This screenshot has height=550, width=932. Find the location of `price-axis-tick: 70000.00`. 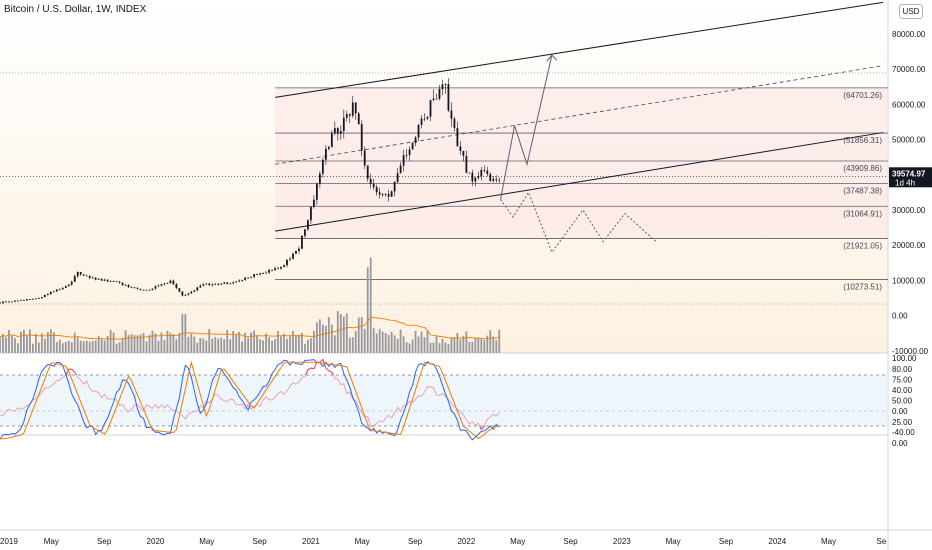

price-axis-tick: 70000.00 is located at coordinates (909, 69).